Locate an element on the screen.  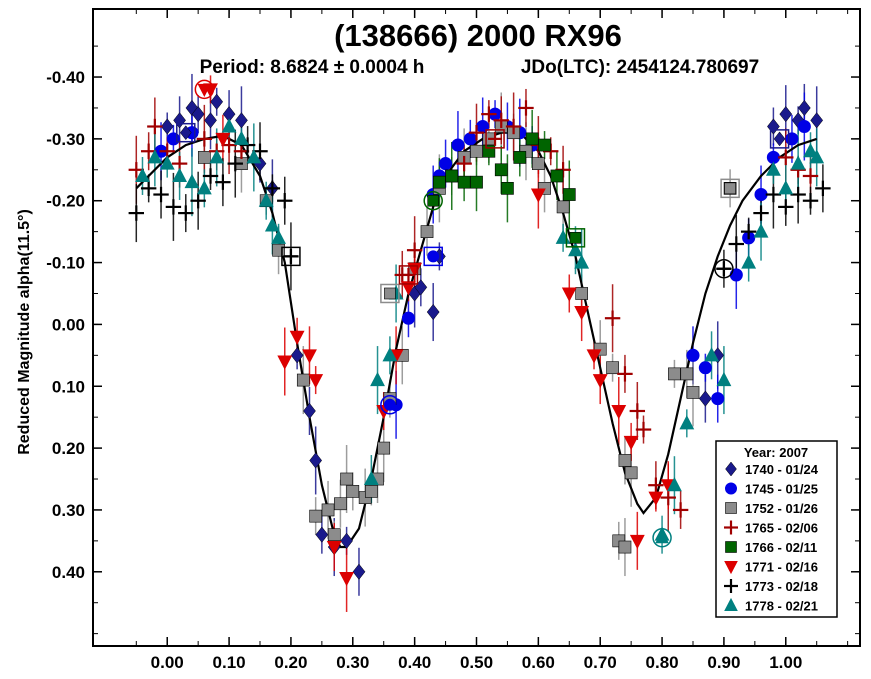
x-tick-label: 0.70 is located at coordinates (600, 662).